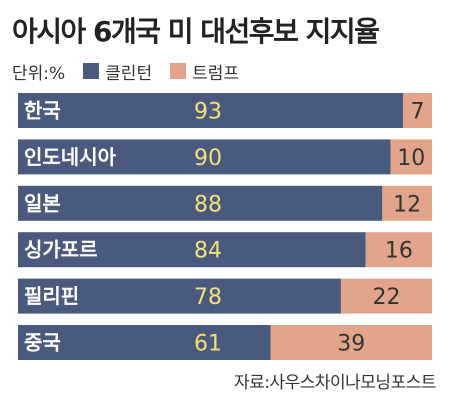  What do you see at coordinates (208, 297) in the screenshot?
I see `value-label-clinton-philippines: 78` at bounding box center [208, 297].